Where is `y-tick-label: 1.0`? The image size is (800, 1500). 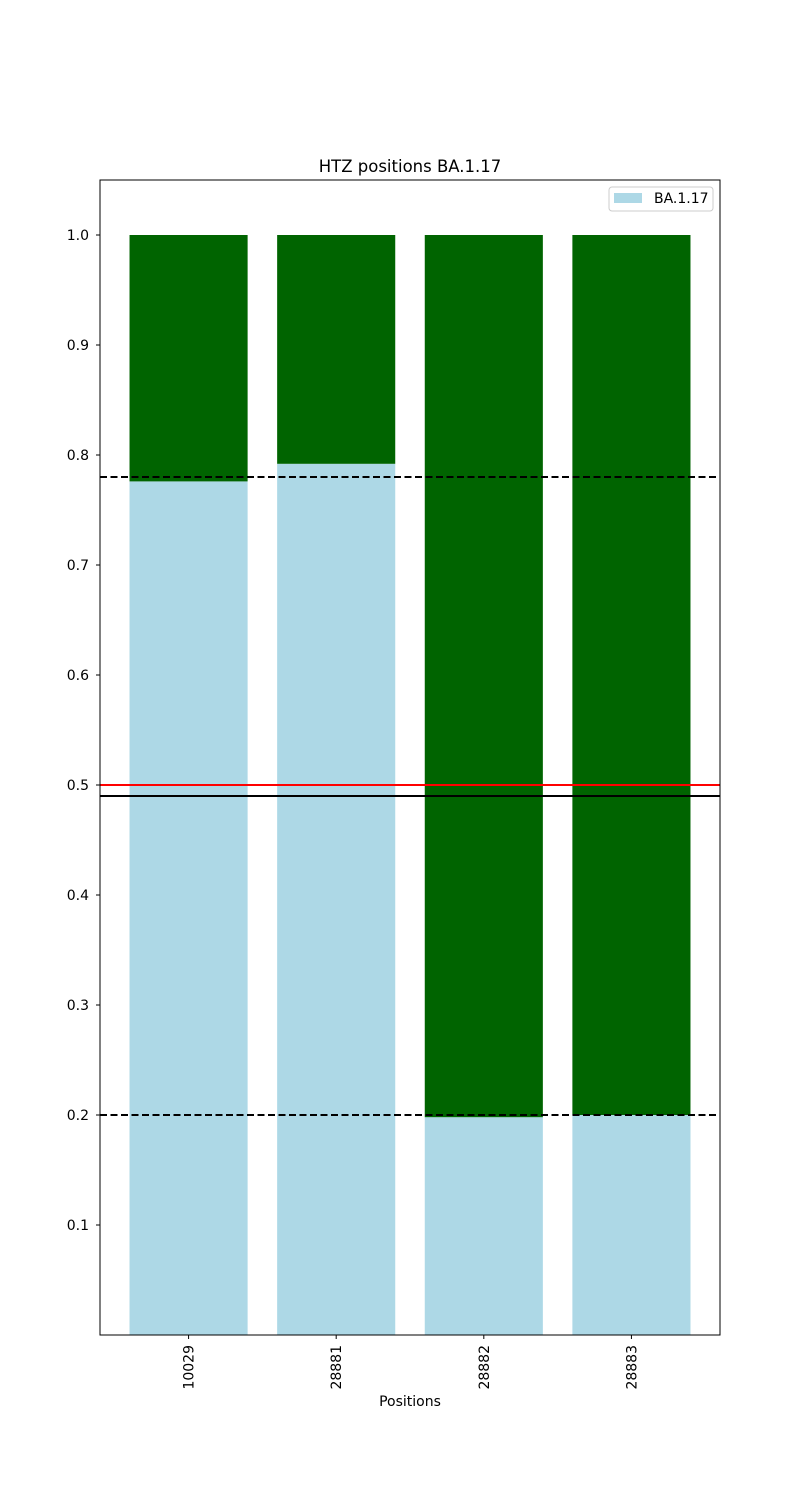 y-tick-label: 1.0 is located at coordinates (78, 236).